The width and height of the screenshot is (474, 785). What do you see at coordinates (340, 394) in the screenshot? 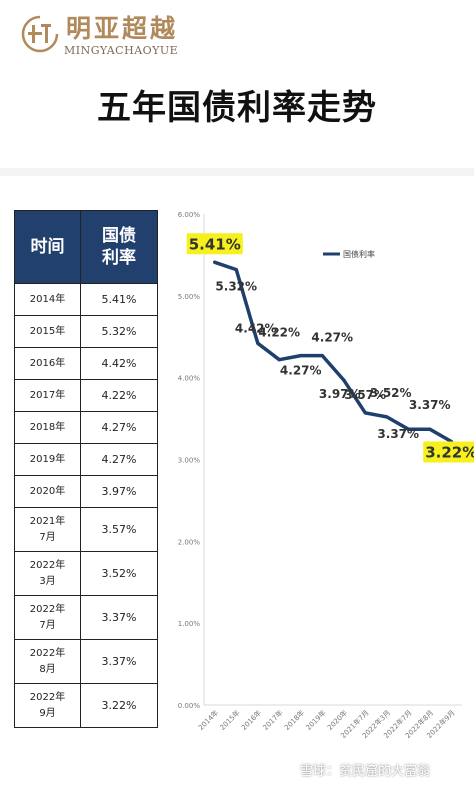
I see `data-label: 3.97%` at bounding box center [340, 394].